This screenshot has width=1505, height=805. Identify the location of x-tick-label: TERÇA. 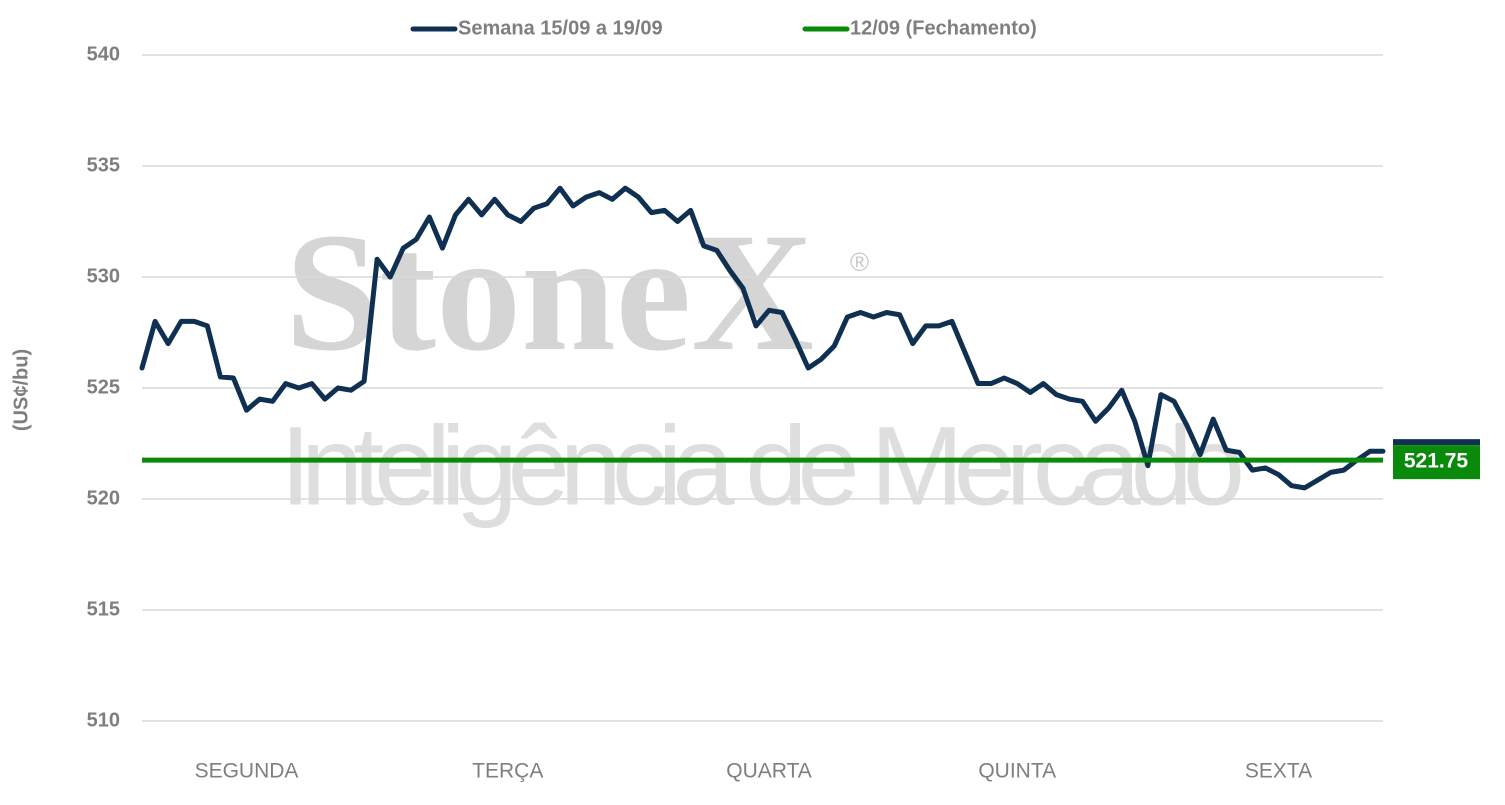
(507, 771).